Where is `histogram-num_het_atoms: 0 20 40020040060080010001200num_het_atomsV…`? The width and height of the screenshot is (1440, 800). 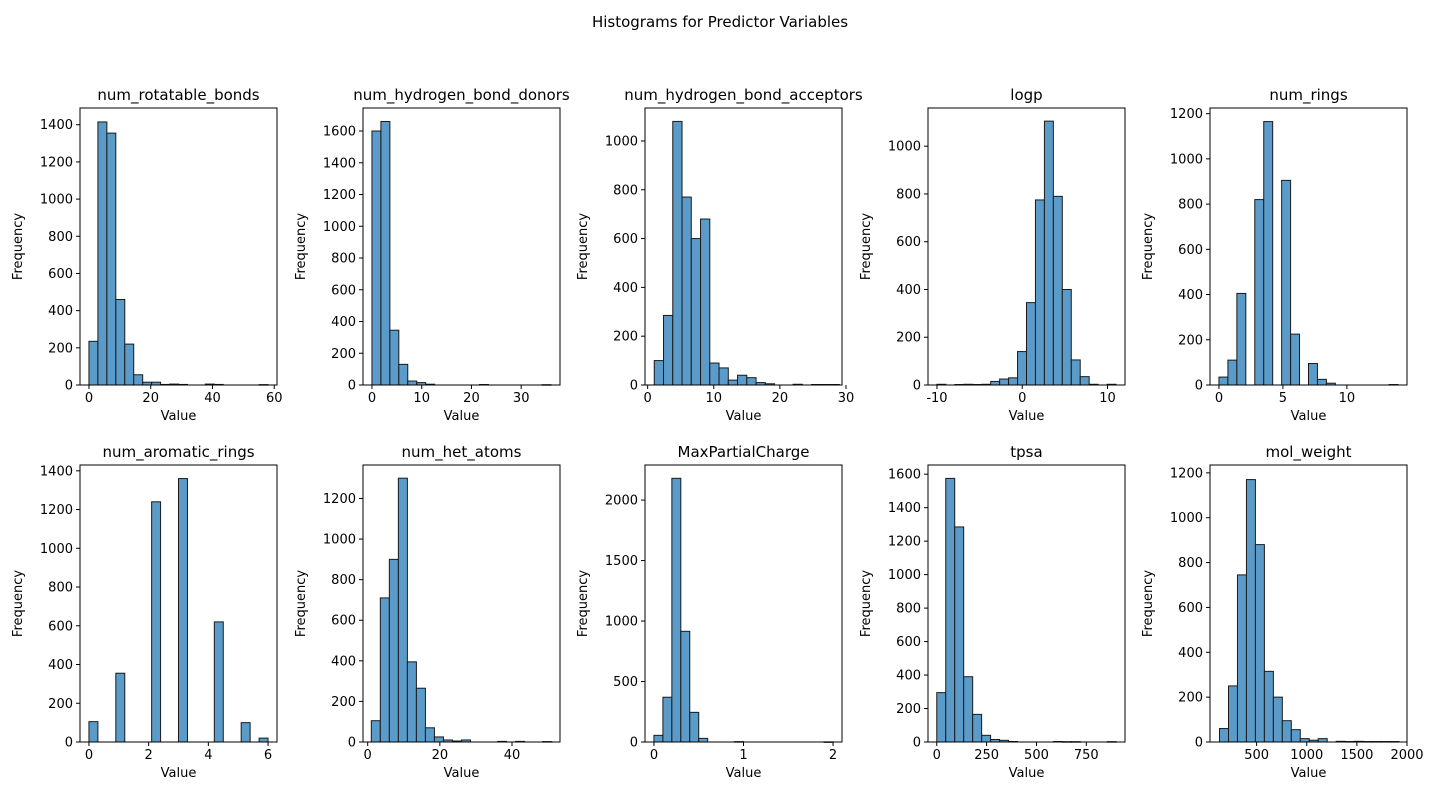 histogram-num_het_atoms: 0 20 40020040060080010001200num_het_atomsV… is located at coordinates (427, 612).